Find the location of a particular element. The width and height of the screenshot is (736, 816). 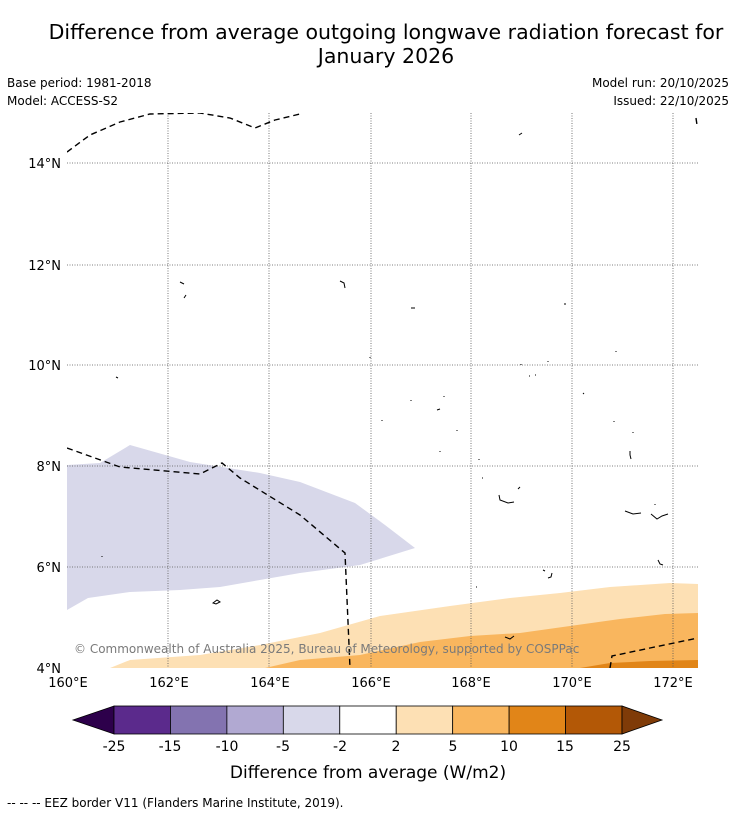

lon-label: 172°E is located at coordinates (673, 683).